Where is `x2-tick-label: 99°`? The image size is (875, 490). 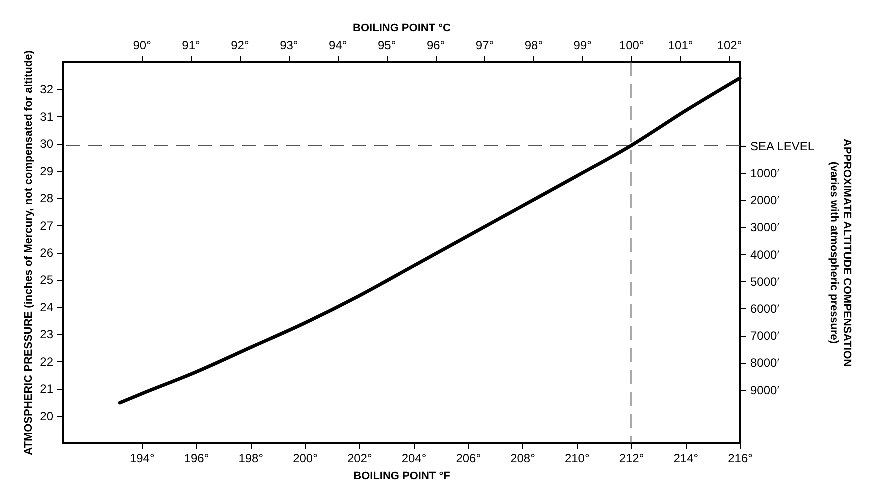 x2-tick-label: 99° is located at coordinates (583, 45).